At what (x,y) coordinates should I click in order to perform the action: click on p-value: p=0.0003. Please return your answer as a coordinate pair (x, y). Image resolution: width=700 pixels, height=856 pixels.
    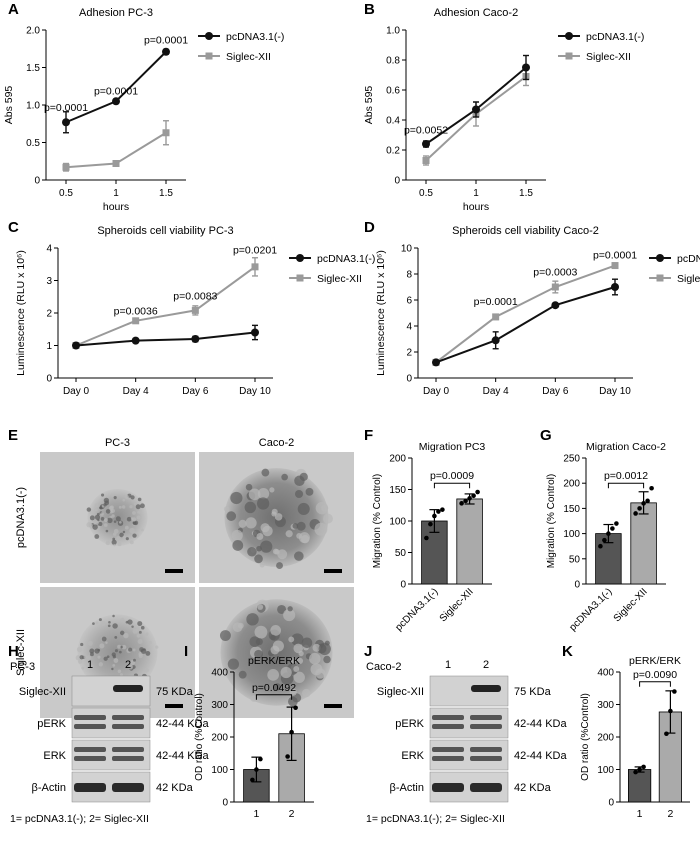
    Looking at the image, I should click on (555, 272).